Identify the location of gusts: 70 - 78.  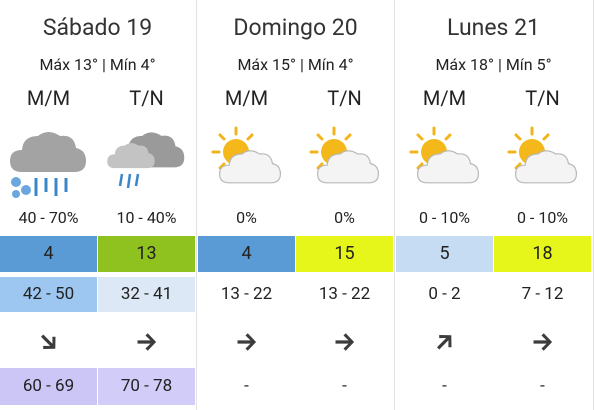
(146, 386).